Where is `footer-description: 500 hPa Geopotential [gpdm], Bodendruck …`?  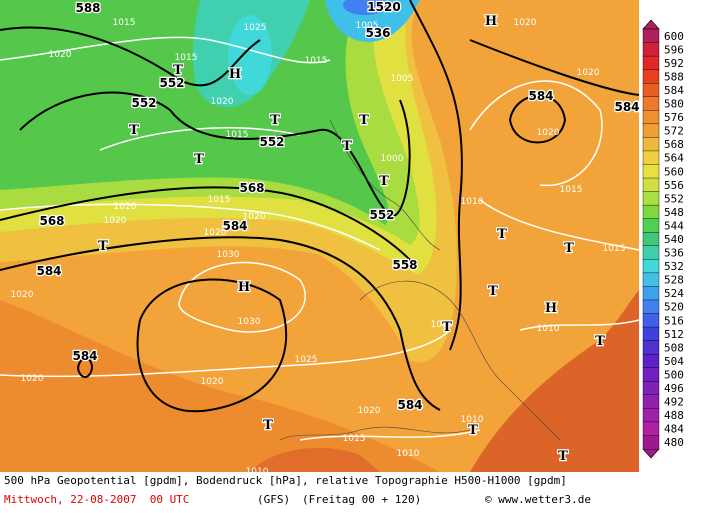
footer-description: 500 hPa Geopotential [gpdm], Bodendruck … is located at coordinates (285, 480).